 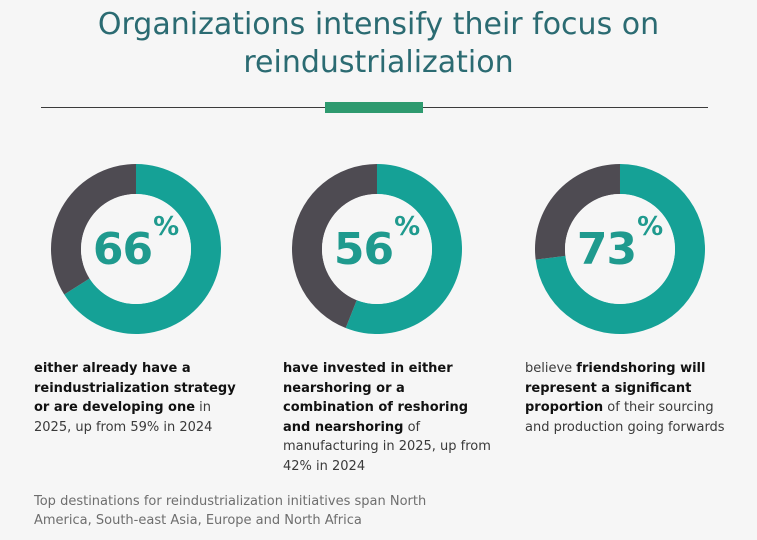 I want to click on donut-2-hole, so click(x=377, y=249).